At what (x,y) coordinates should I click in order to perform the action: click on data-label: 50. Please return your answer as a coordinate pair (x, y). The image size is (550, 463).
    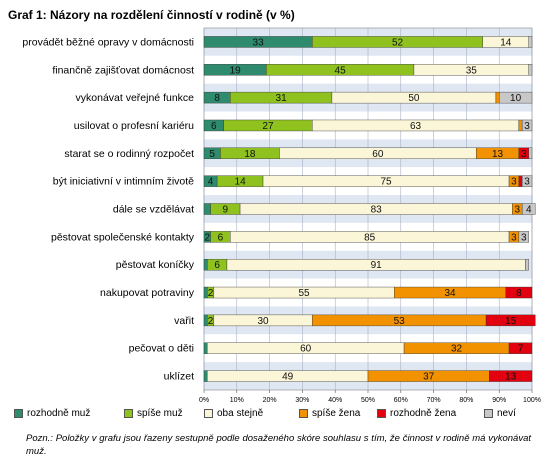
    Looking at the image, I should click on (414, 98).